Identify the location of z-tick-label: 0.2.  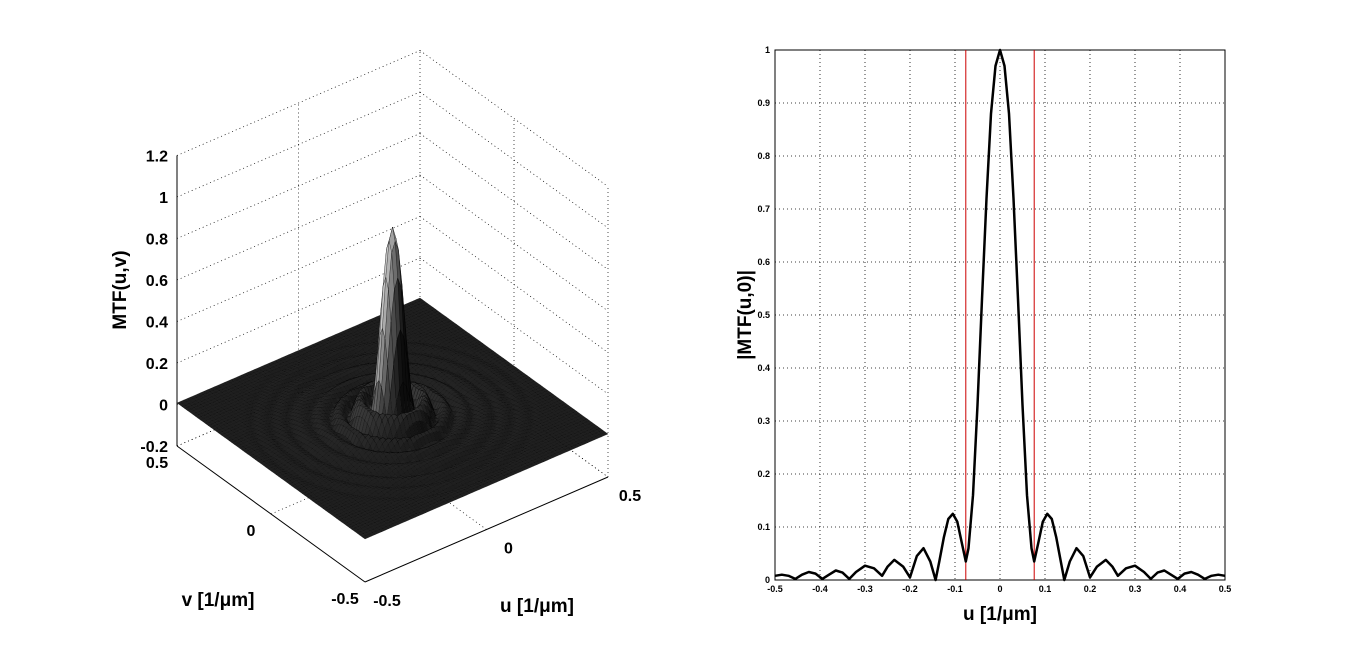
(157, 364).